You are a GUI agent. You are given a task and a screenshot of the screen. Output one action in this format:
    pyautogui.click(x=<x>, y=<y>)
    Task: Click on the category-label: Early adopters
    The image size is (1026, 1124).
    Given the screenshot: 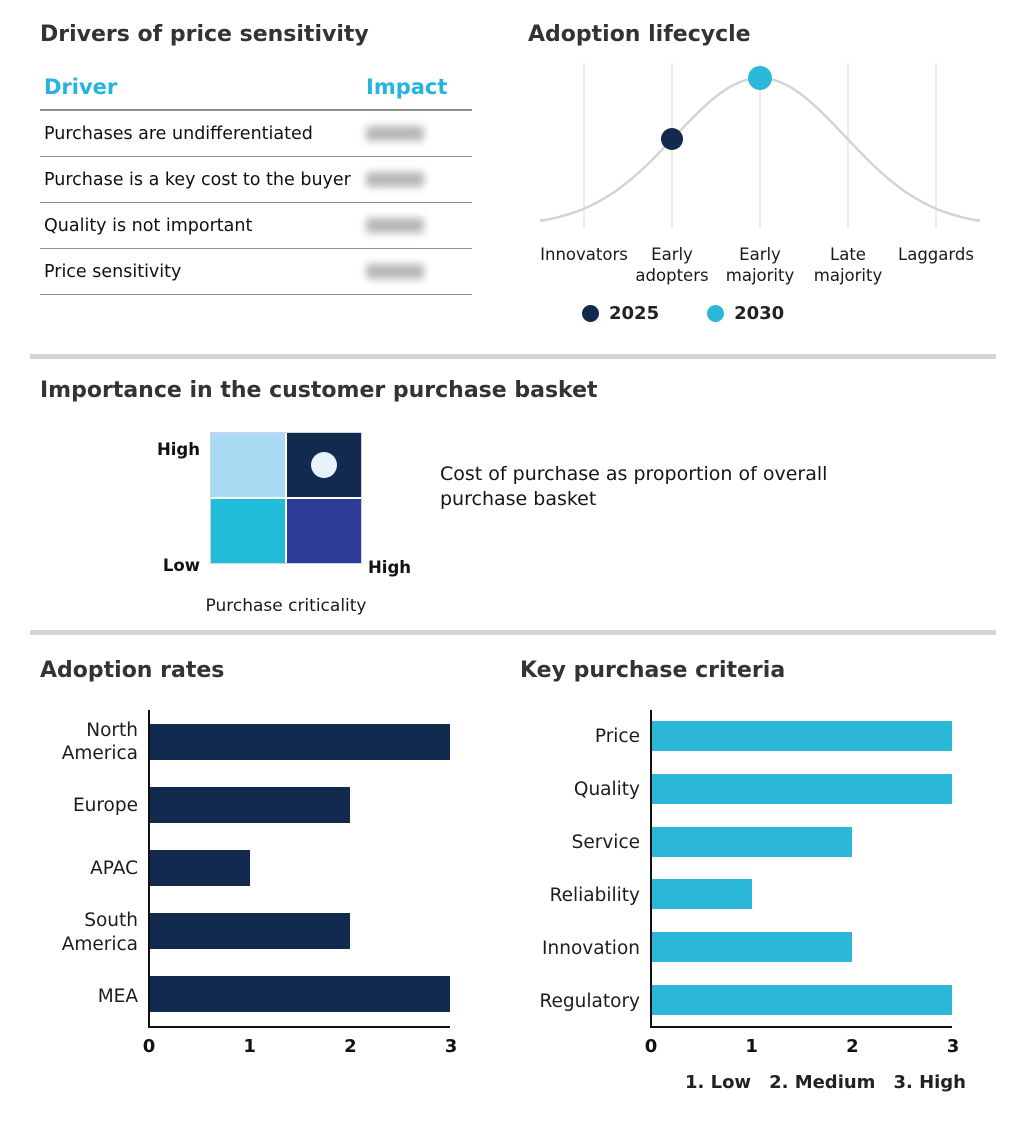 What is the action you would take?
    pyautogui.click(x=672, y=265)
    